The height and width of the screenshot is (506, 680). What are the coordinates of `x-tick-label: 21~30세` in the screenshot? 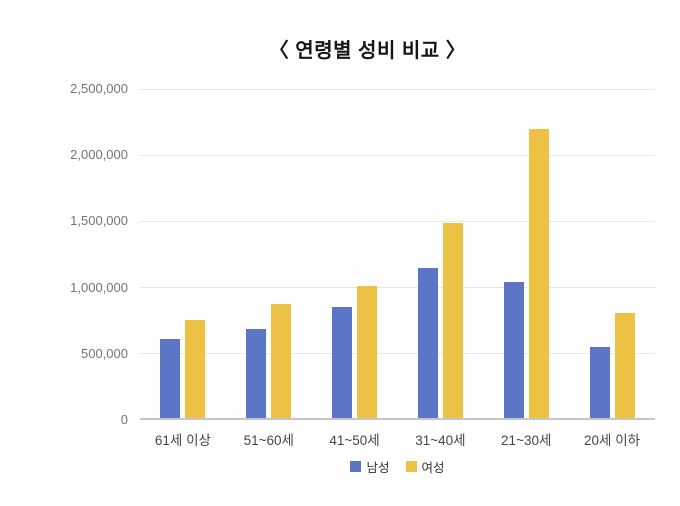 It's located at (526, 440).